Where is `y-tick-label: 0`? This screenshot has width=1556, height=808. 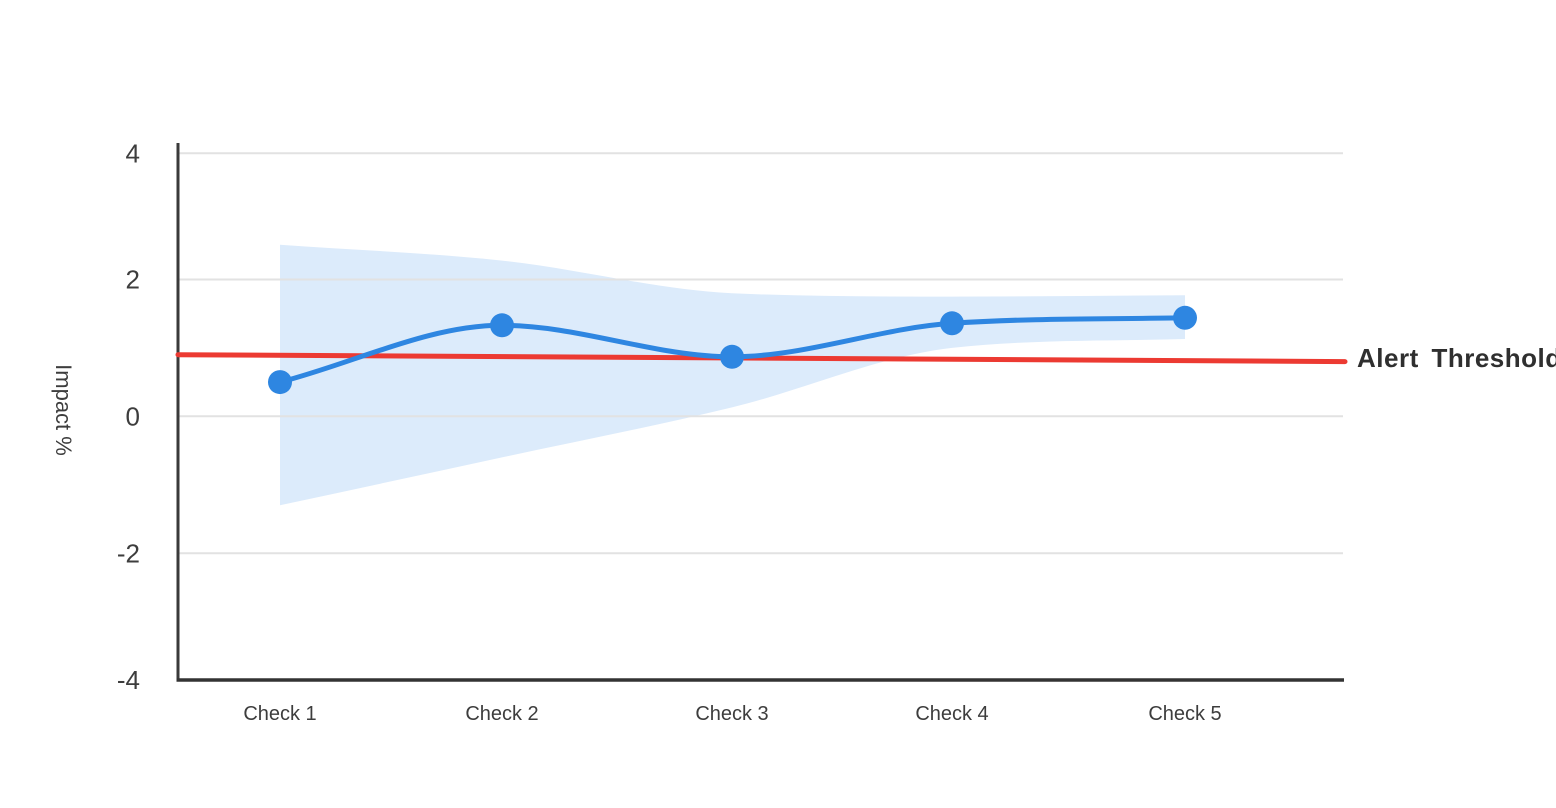 y-tick-label: 0 is located at coordinates (133, 416).